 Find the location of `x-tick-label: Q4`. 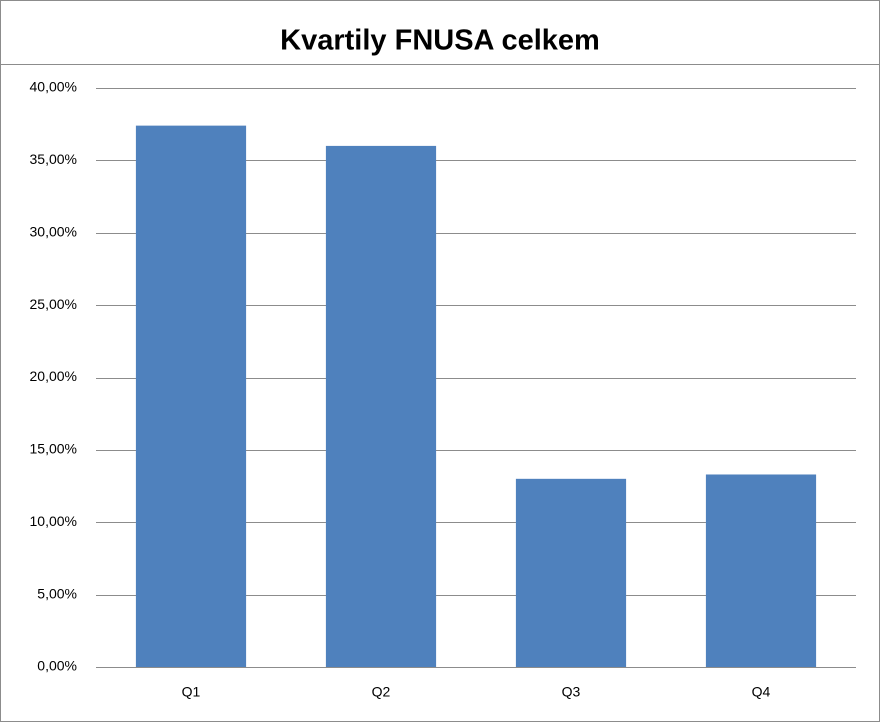

x-tick-label: Q4 is located at coordinates (761, 692).